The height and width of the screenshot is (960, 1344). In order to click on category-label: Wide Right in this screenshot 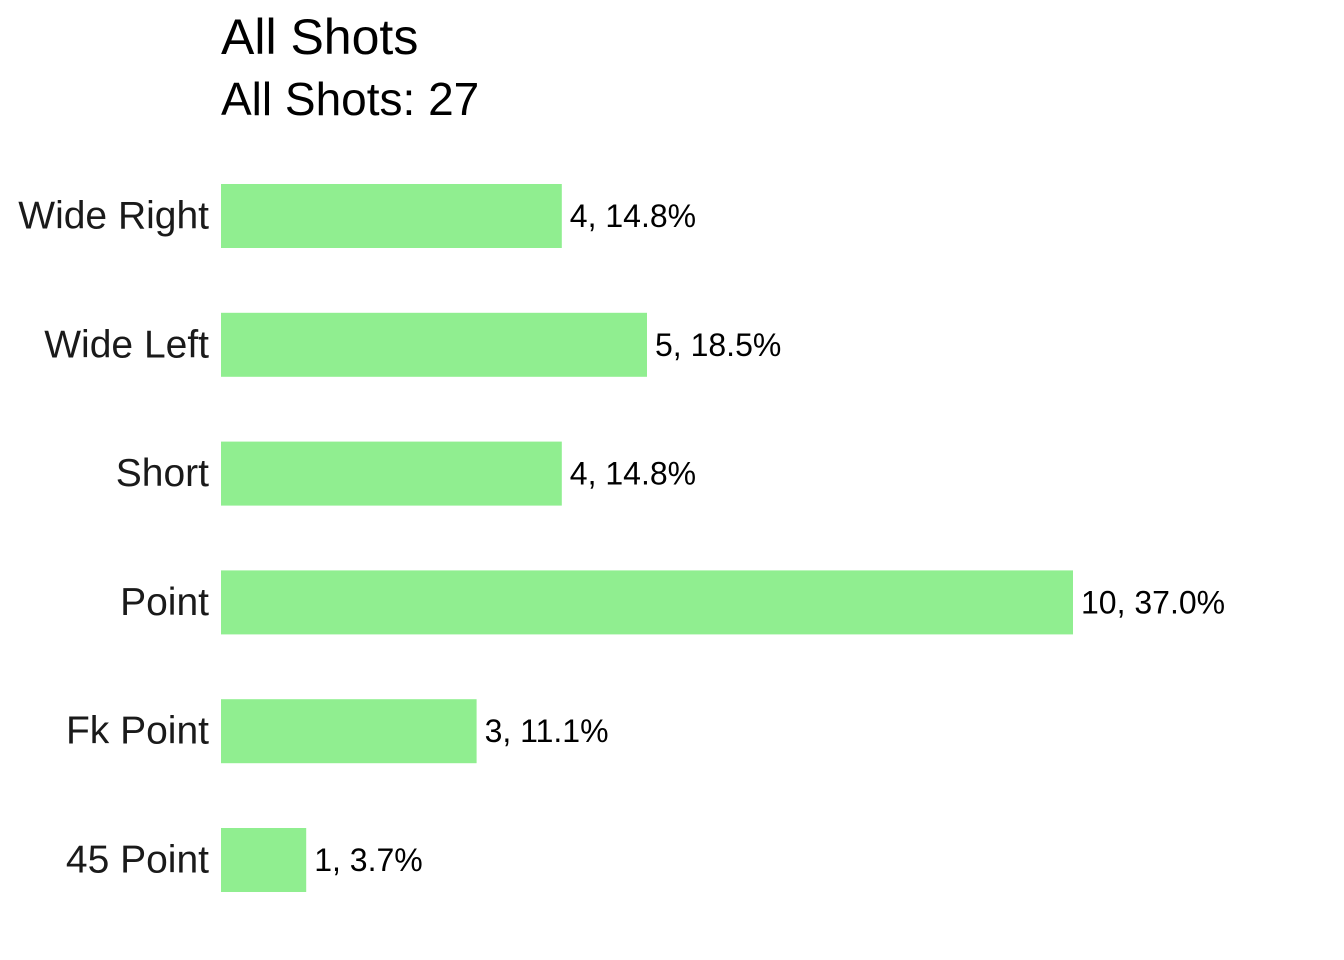, I will do `click(113, 216)`.